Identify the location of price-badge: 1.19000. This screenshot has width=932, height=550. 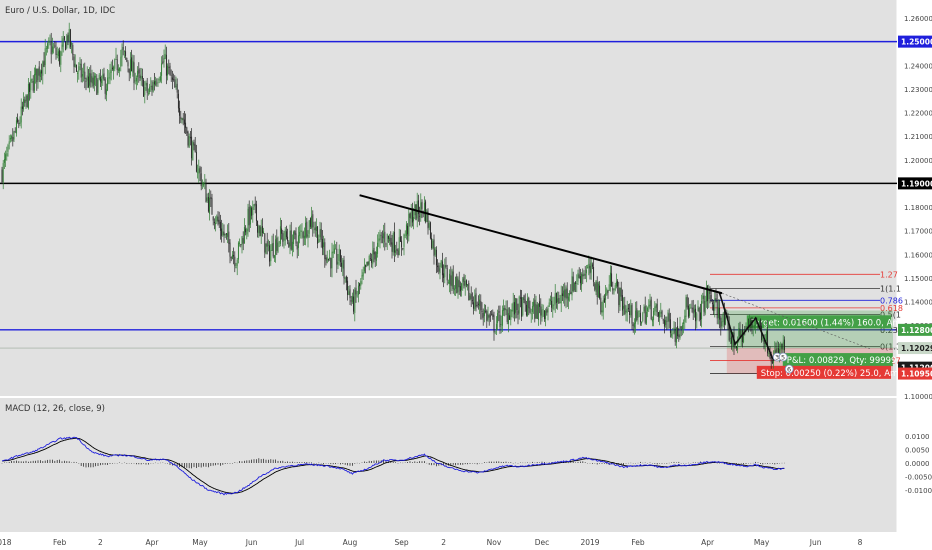
(916, 183).